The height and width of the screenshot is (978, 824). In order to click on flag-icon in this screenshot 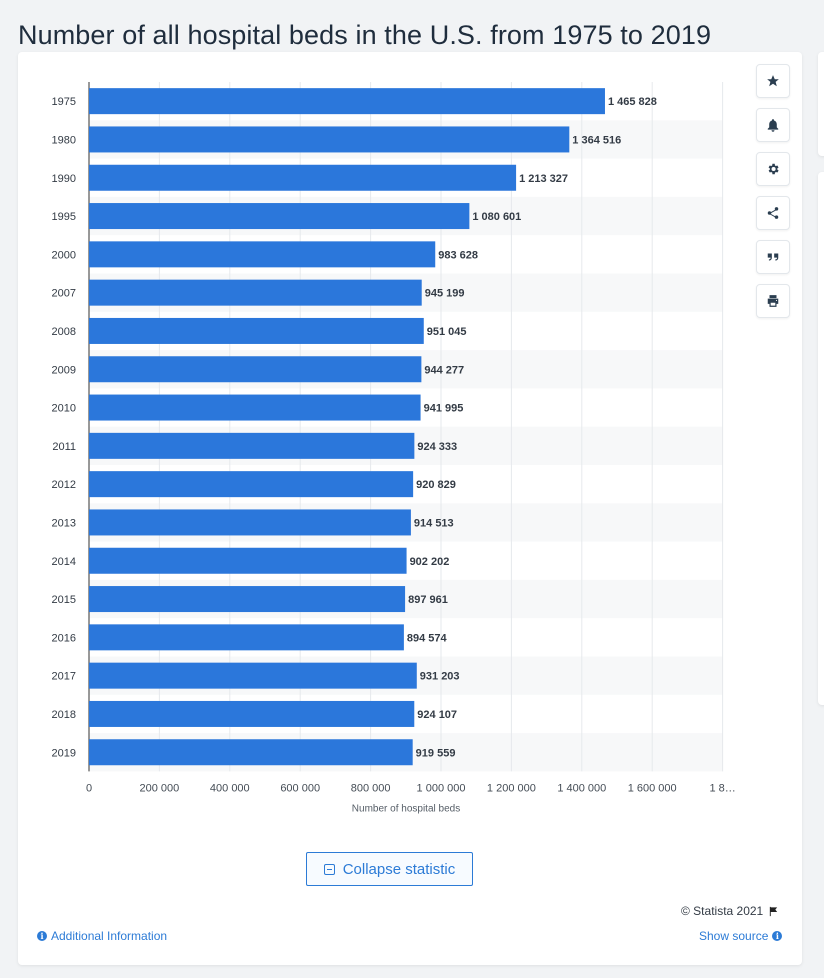, I will do `click(774, 911)`.